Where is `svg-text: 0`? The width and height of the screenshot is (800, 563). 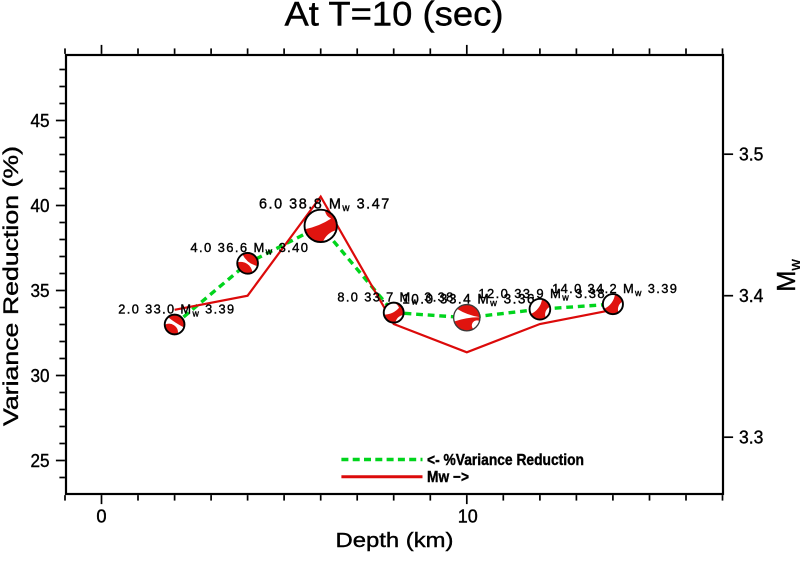 svg-text: 0 is located at coordinates (101, 516).